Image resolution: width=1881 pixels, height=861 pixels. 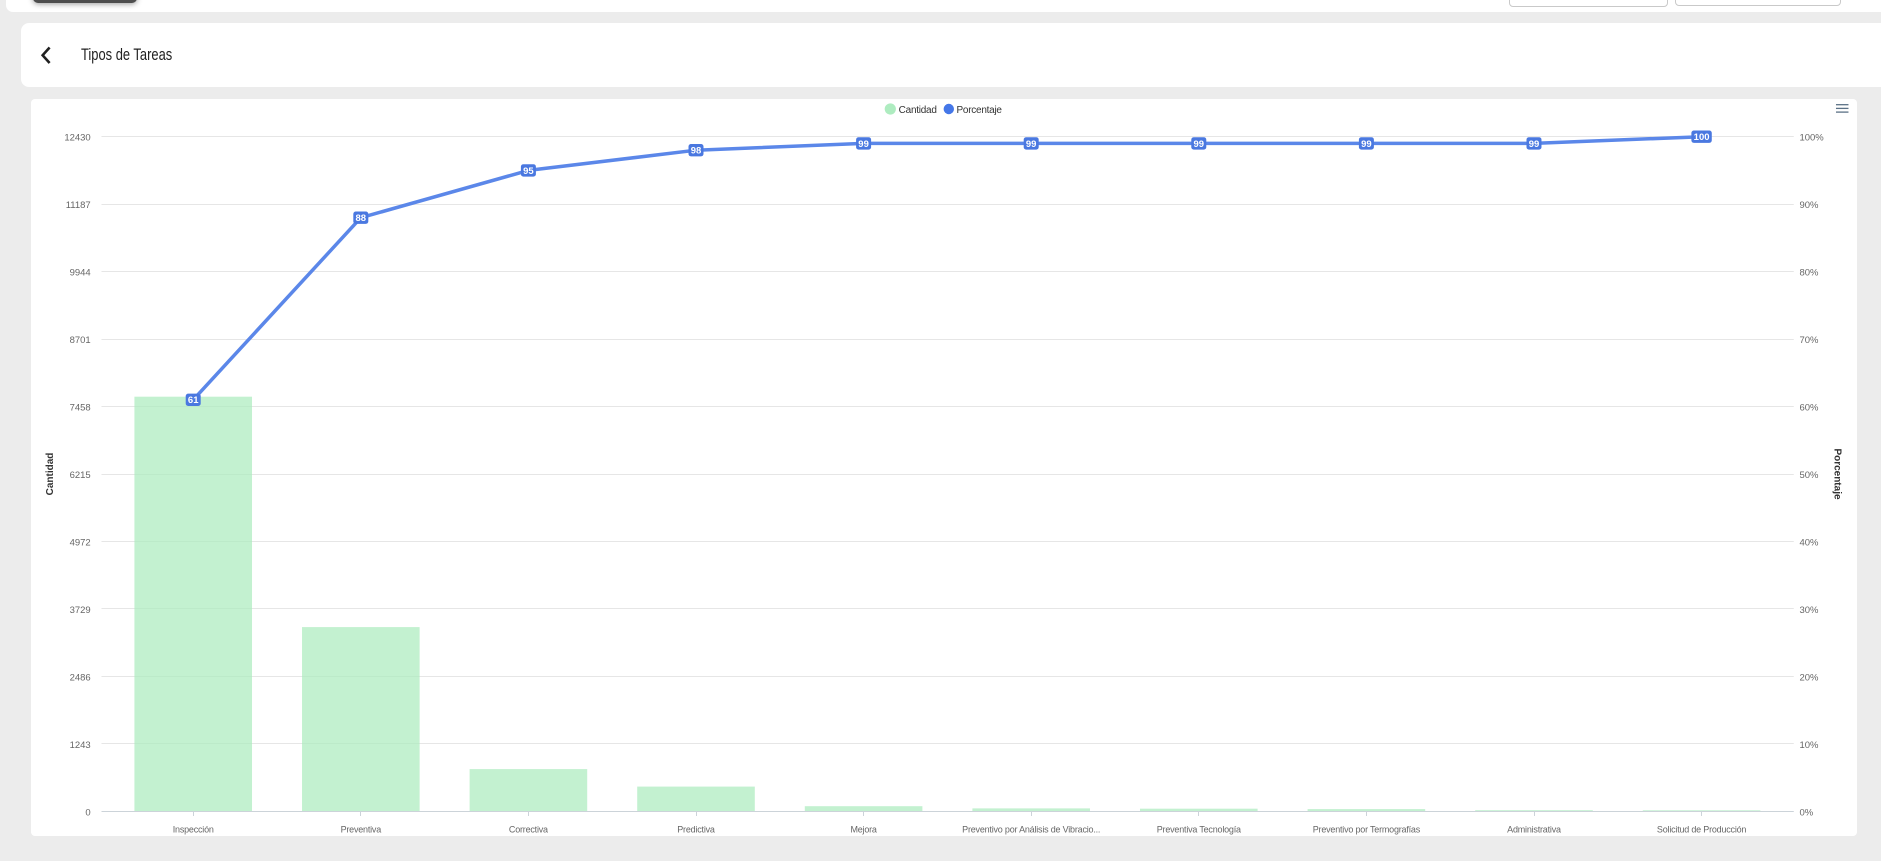 I want to click on svg-text: 0%, so click(x=1806, y=812).